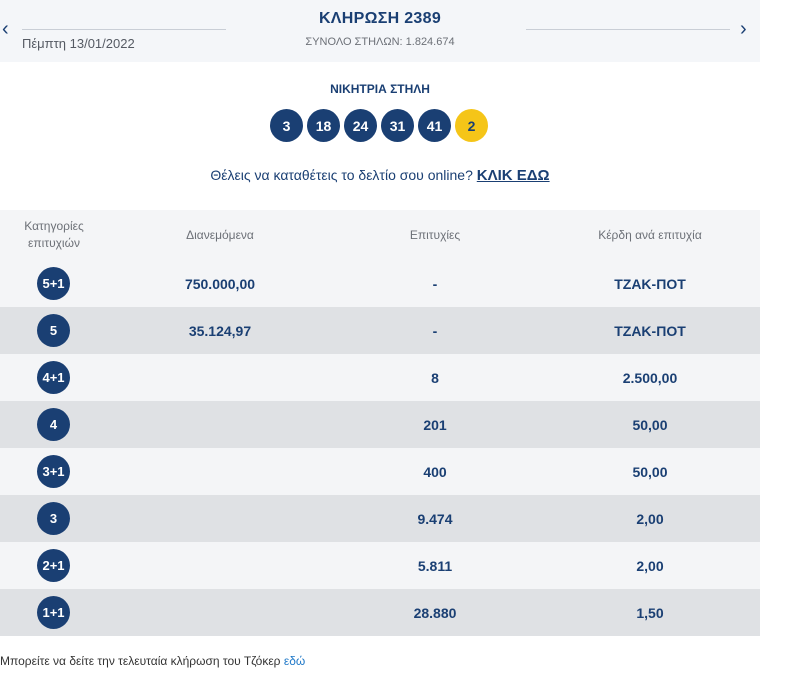 The width and height of the screenshot is (808, 693). What do you see at coordinates (380, 330) in the screenshot?
I see `table-row: 5 35.124,97 - ΤΖΑΚ-ΠΟΤ` at bounding box center [380, 330].